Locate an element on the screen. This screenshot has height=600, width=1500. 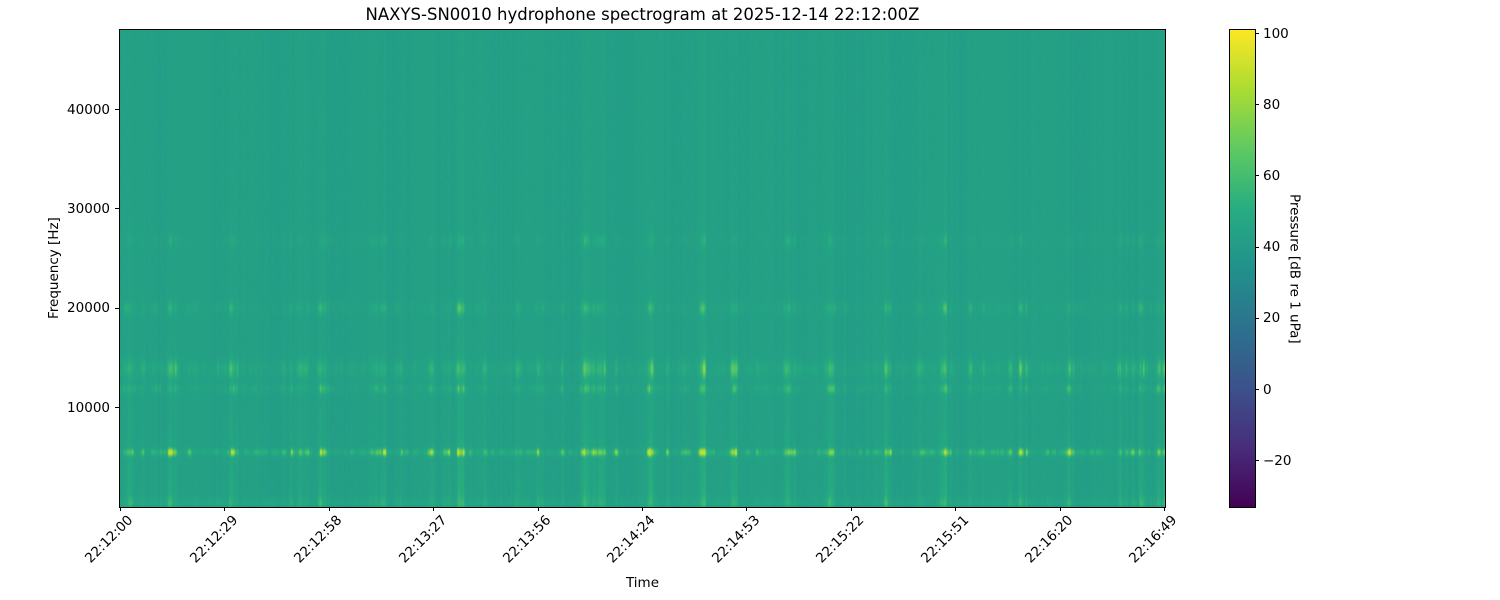
colorbar-tick-label: 60 is located at coordinates (1272, 175).